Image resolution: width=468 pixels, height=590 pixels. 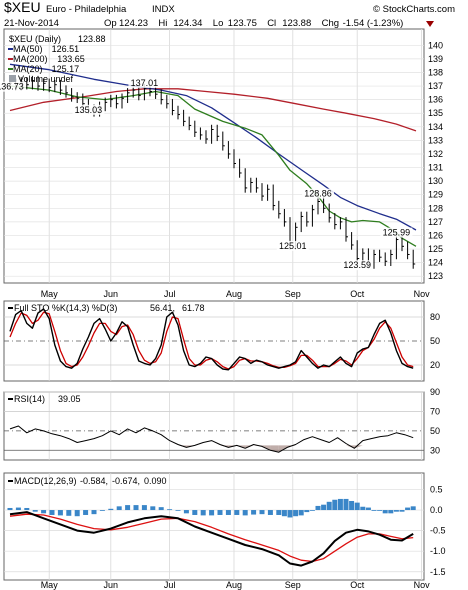 I want to click on ohlc-label-cl: Cl, so click(x=271, y=23).